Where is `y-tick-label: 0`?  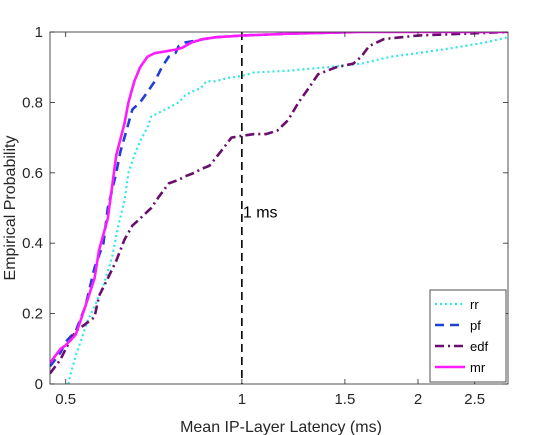
y-tick-label: 0 is located at coordinates (39, 384).